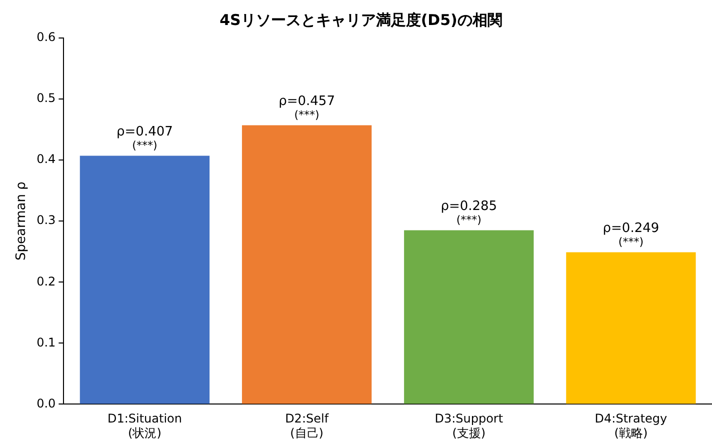 The width and height of the screenshot is (712, 448). What do you see at coordinates (46, 37) in the screenshot?
I see `y-tick-label: 0.6` at bounding box center [46, 37].